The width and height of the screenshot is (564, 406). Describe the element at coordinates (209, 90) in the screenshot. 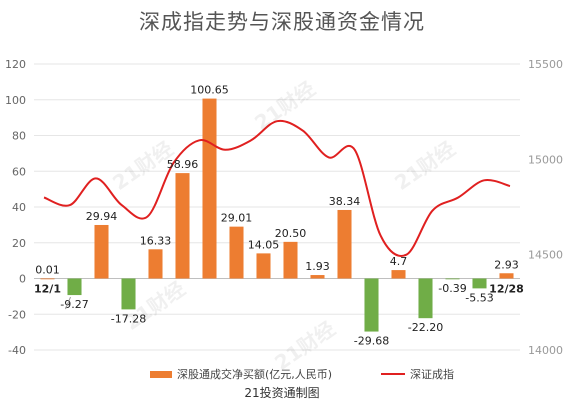

I see `bar-data-label: 100.65` at that location.